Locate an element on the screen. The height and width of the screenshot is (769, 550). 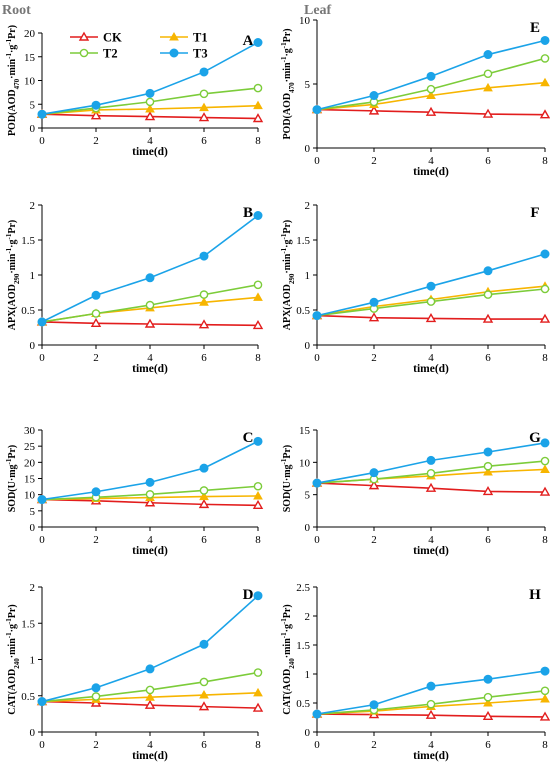
y-tick-label: 5 is located at coordinates (308, 496).